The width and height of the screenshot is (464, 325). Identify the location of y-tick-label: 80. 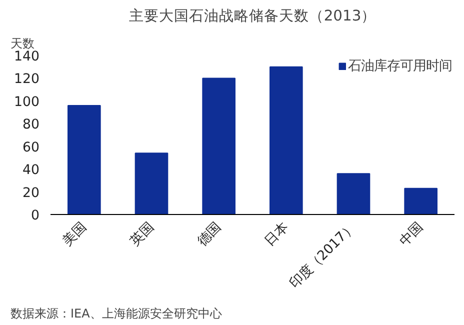
(31, 125).